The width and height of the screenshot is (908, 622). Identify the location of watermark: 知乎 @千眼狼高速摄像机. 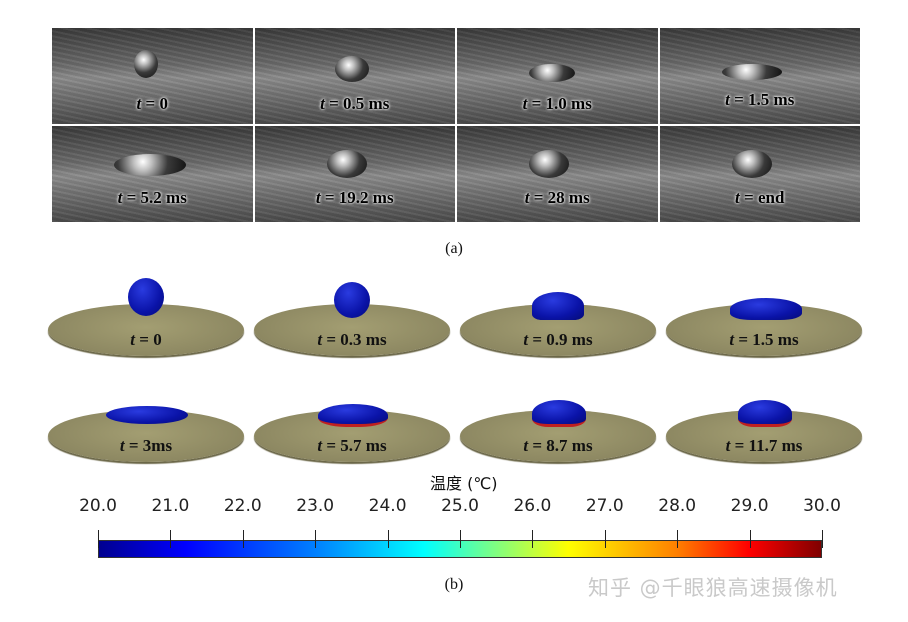
(713, 588).